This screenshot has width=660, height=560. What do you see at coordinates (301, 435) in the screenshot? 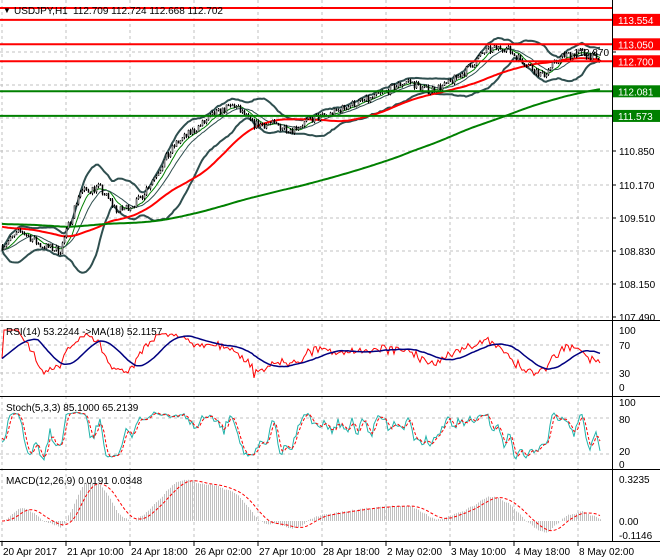
I see `stoch-signal-line` at bounding box center [301, 435].